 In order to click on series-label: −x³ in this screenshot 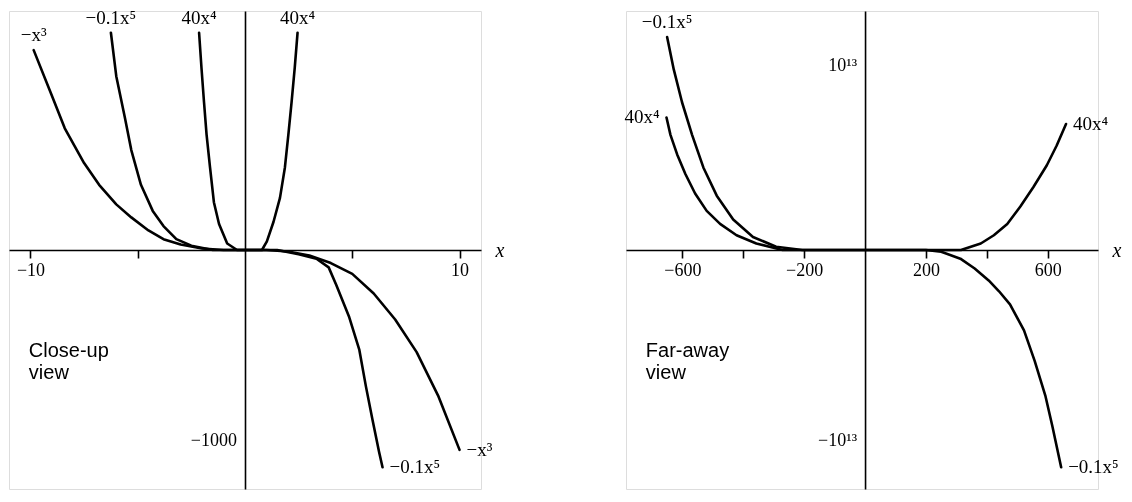, I will do `click(479, 449)`.